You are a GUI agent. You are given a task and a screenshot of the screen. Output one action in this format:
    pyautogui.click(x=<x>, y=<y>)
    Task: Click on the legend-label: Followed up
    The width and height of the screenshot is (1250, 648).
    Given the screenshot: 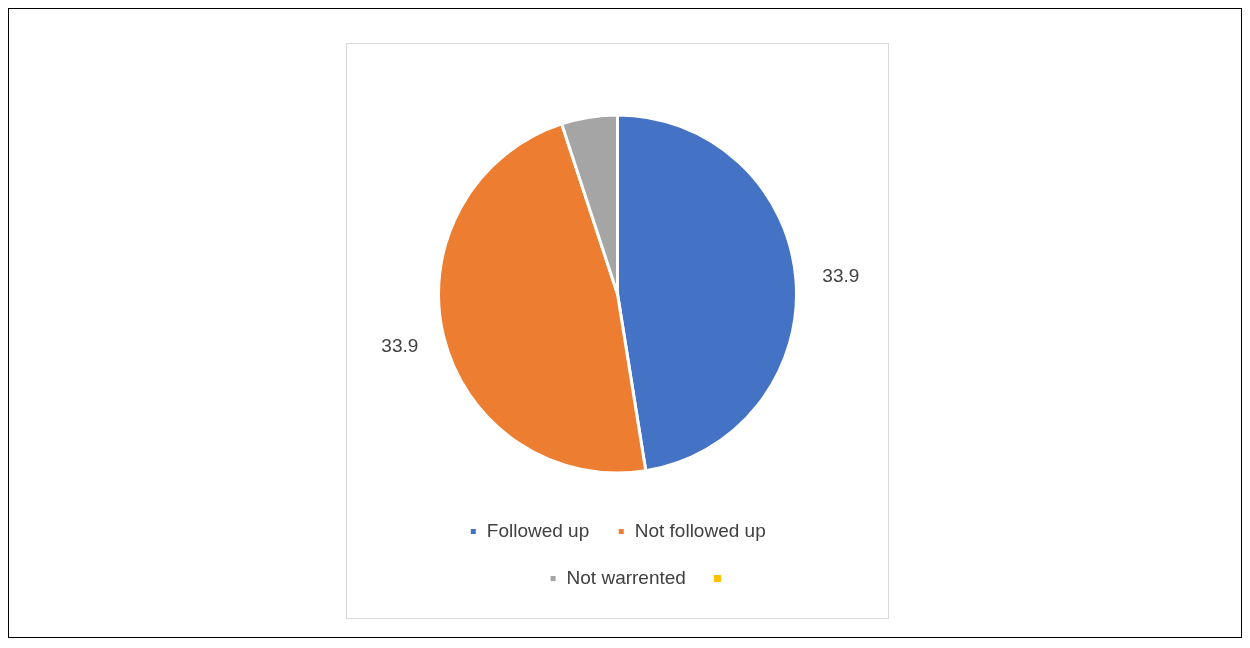 What is the action you would take?
    pyautogui.click(x=538, y=530)
    